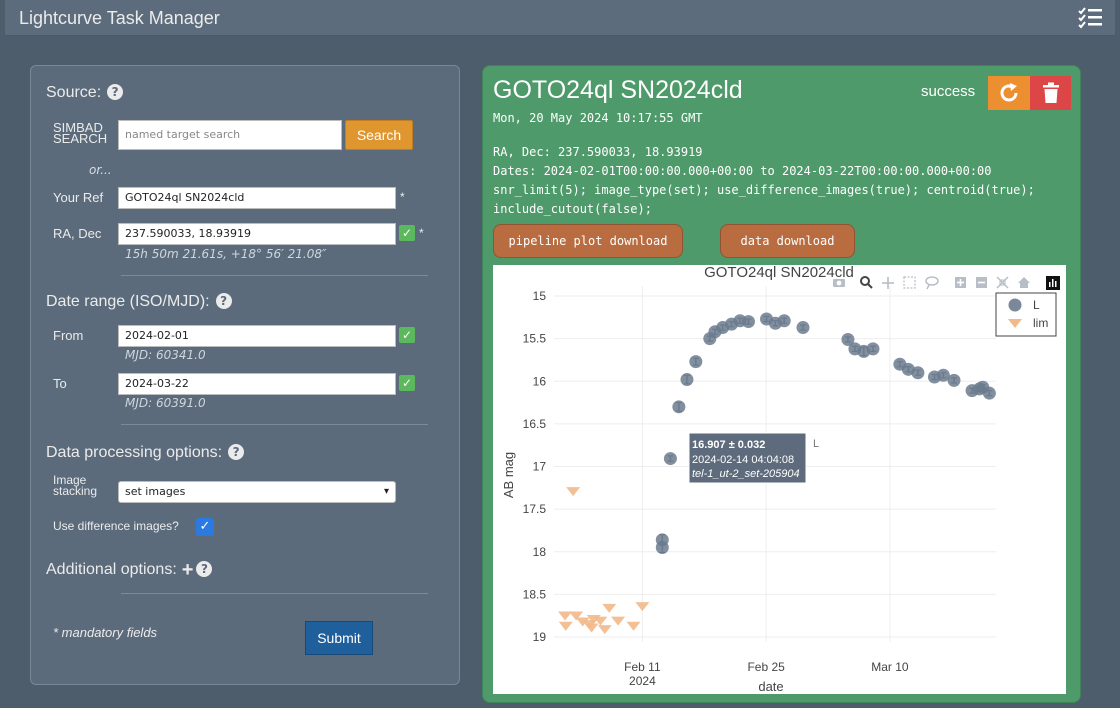  What do you see at coordinates (540, 637) in the screenshot?
I see `y-tick-label: 19` at bounding box center [540, 637].